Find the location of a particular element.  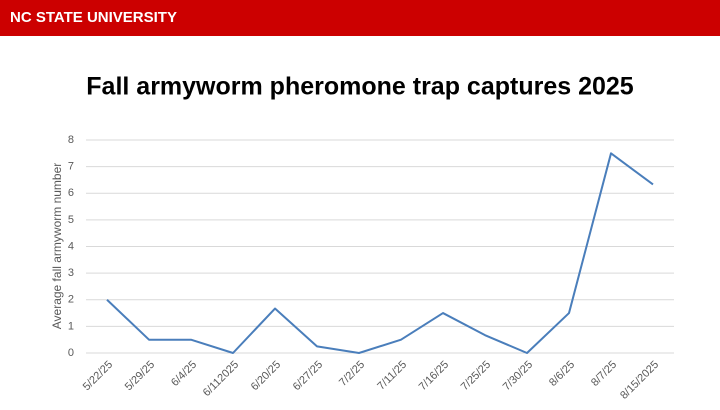

x-tick-label: 6/27/25 is located at coordinates (308, 376).